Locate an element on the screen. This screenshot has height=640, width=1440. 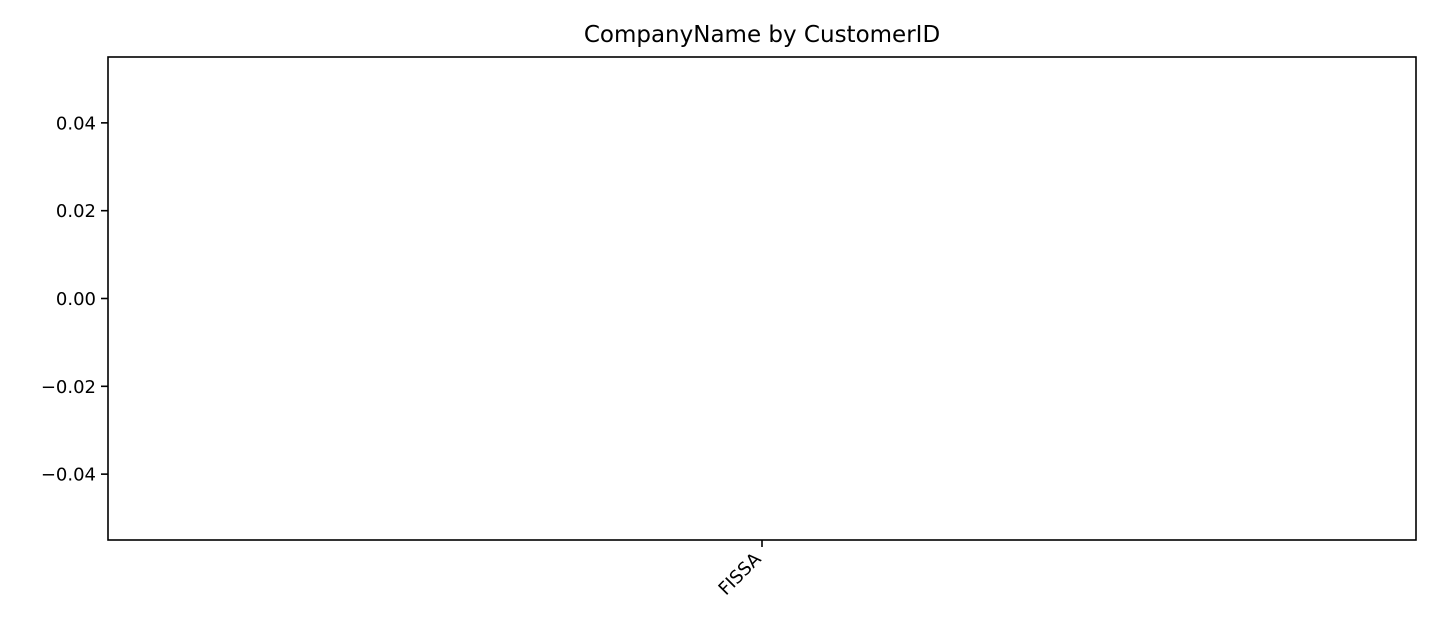
y-tick-label: 0.00 is located at coordinates (76, 299).